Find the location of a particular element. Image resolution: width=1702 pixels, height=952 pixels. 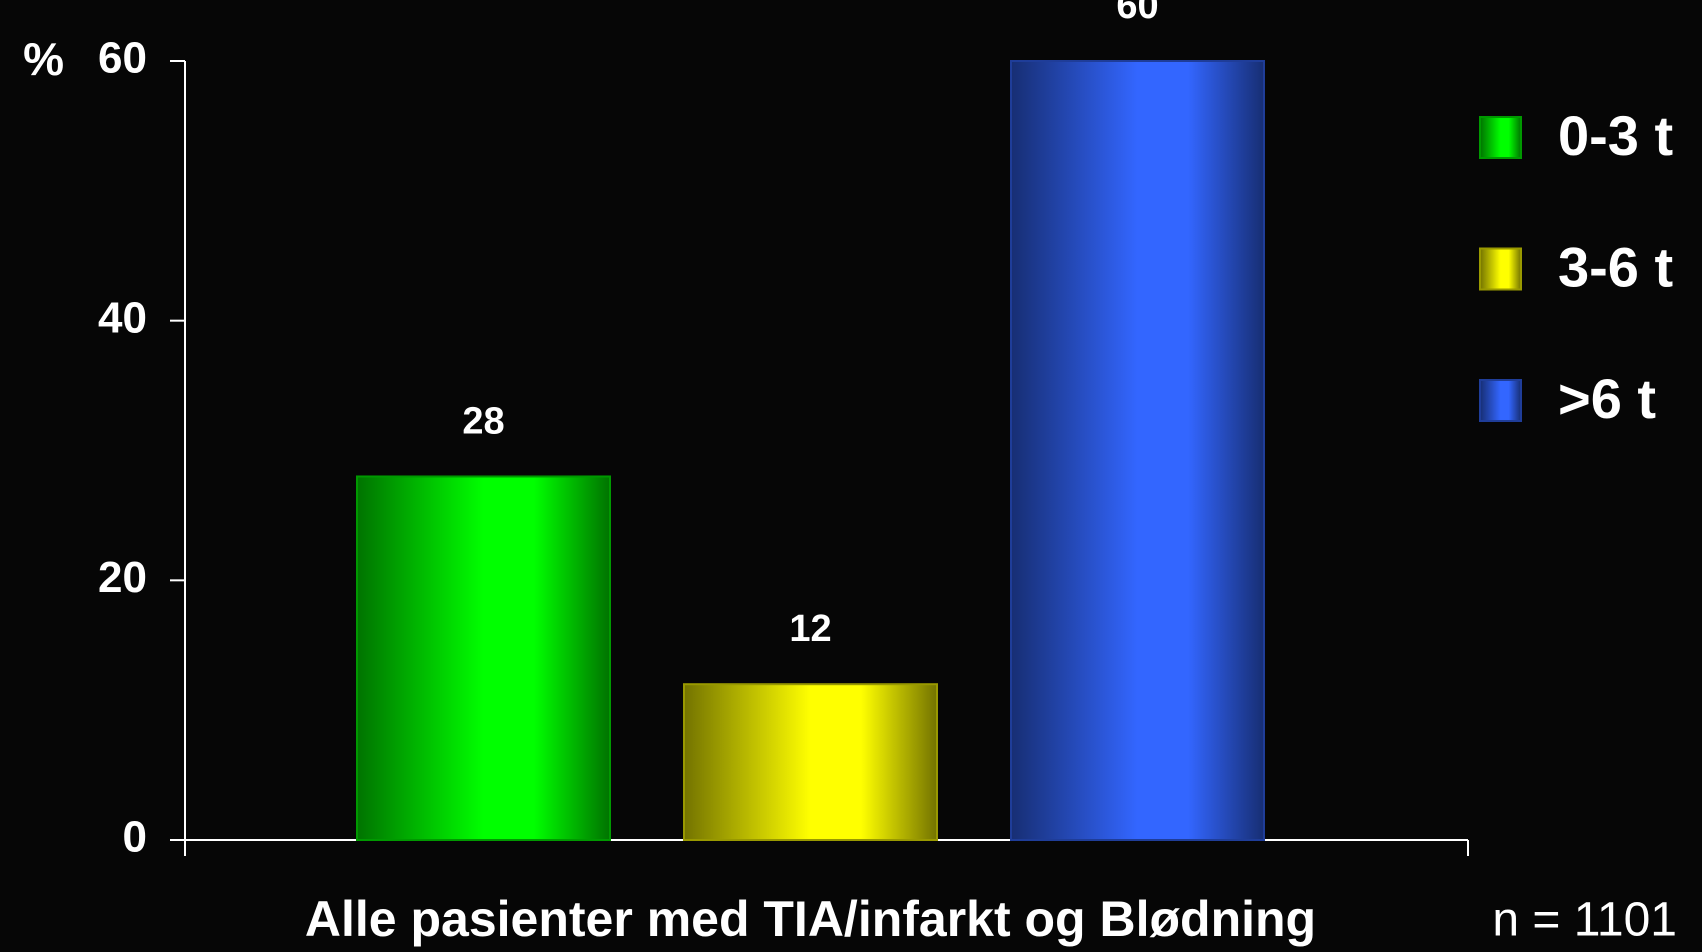

value-label: 60 is located at coordinates (1137, 13).